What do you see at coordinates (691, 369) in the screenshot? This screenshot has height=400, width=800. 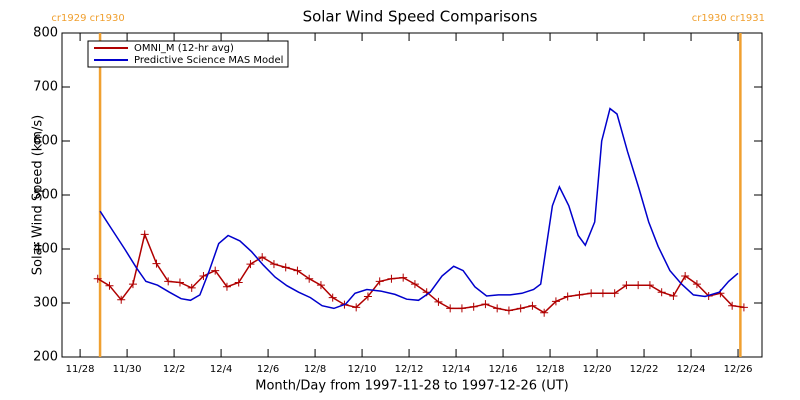 I see `x-tick-label: 12/24` at bounding box center [691, 369].